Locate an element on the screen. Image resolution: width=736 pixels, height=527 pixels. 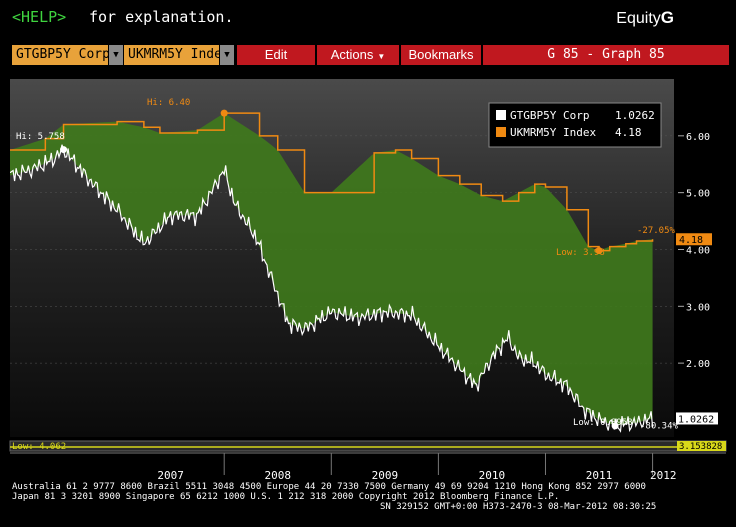
brand-suffix: G is located at coordinates (667, 17).